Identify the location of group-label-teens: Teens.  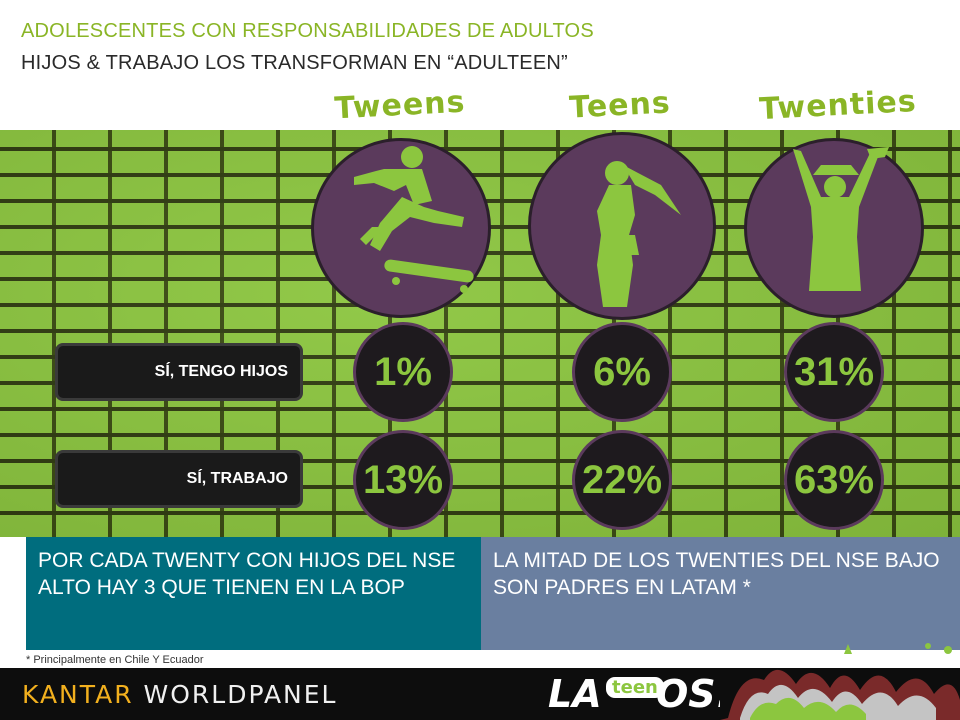
(620, 105).